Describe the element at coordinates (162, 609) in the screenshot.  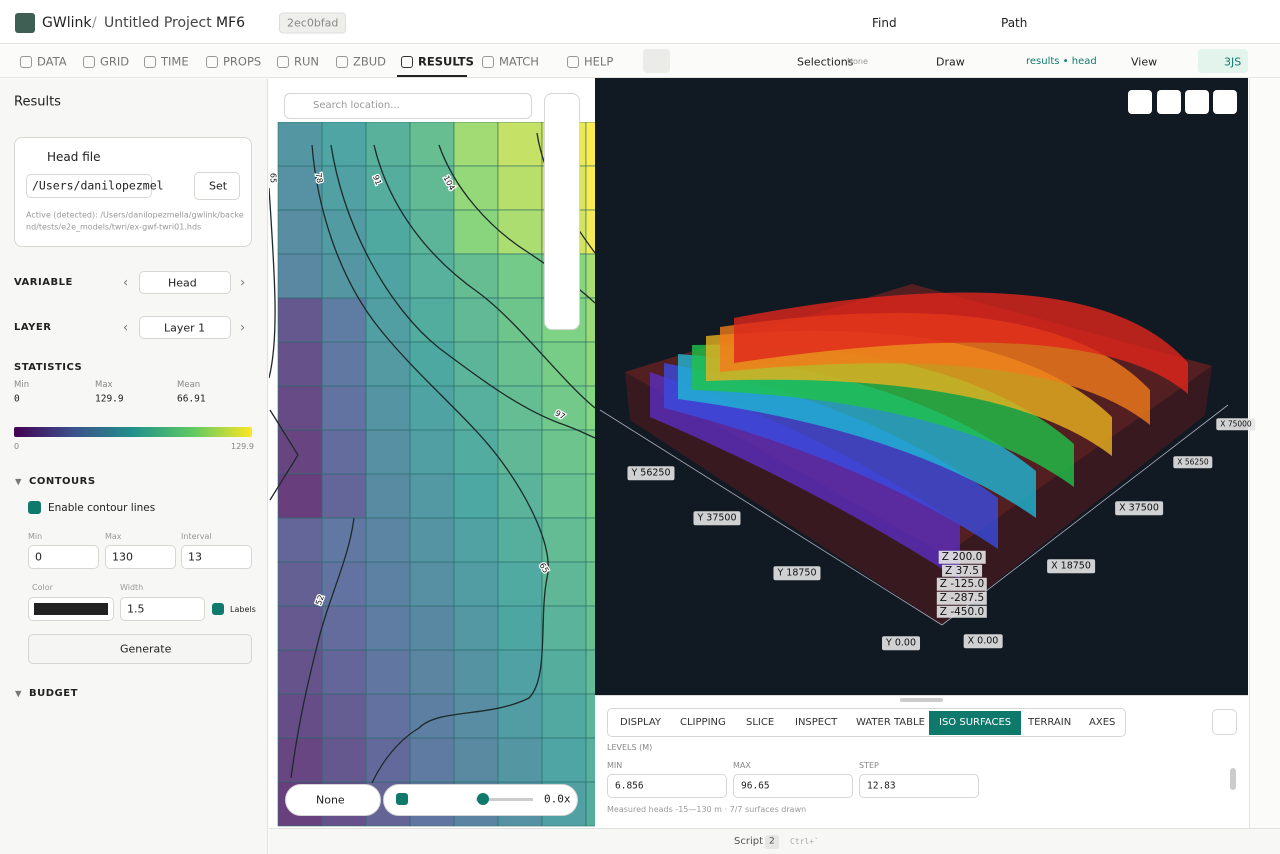
I see `width-input` at that location.